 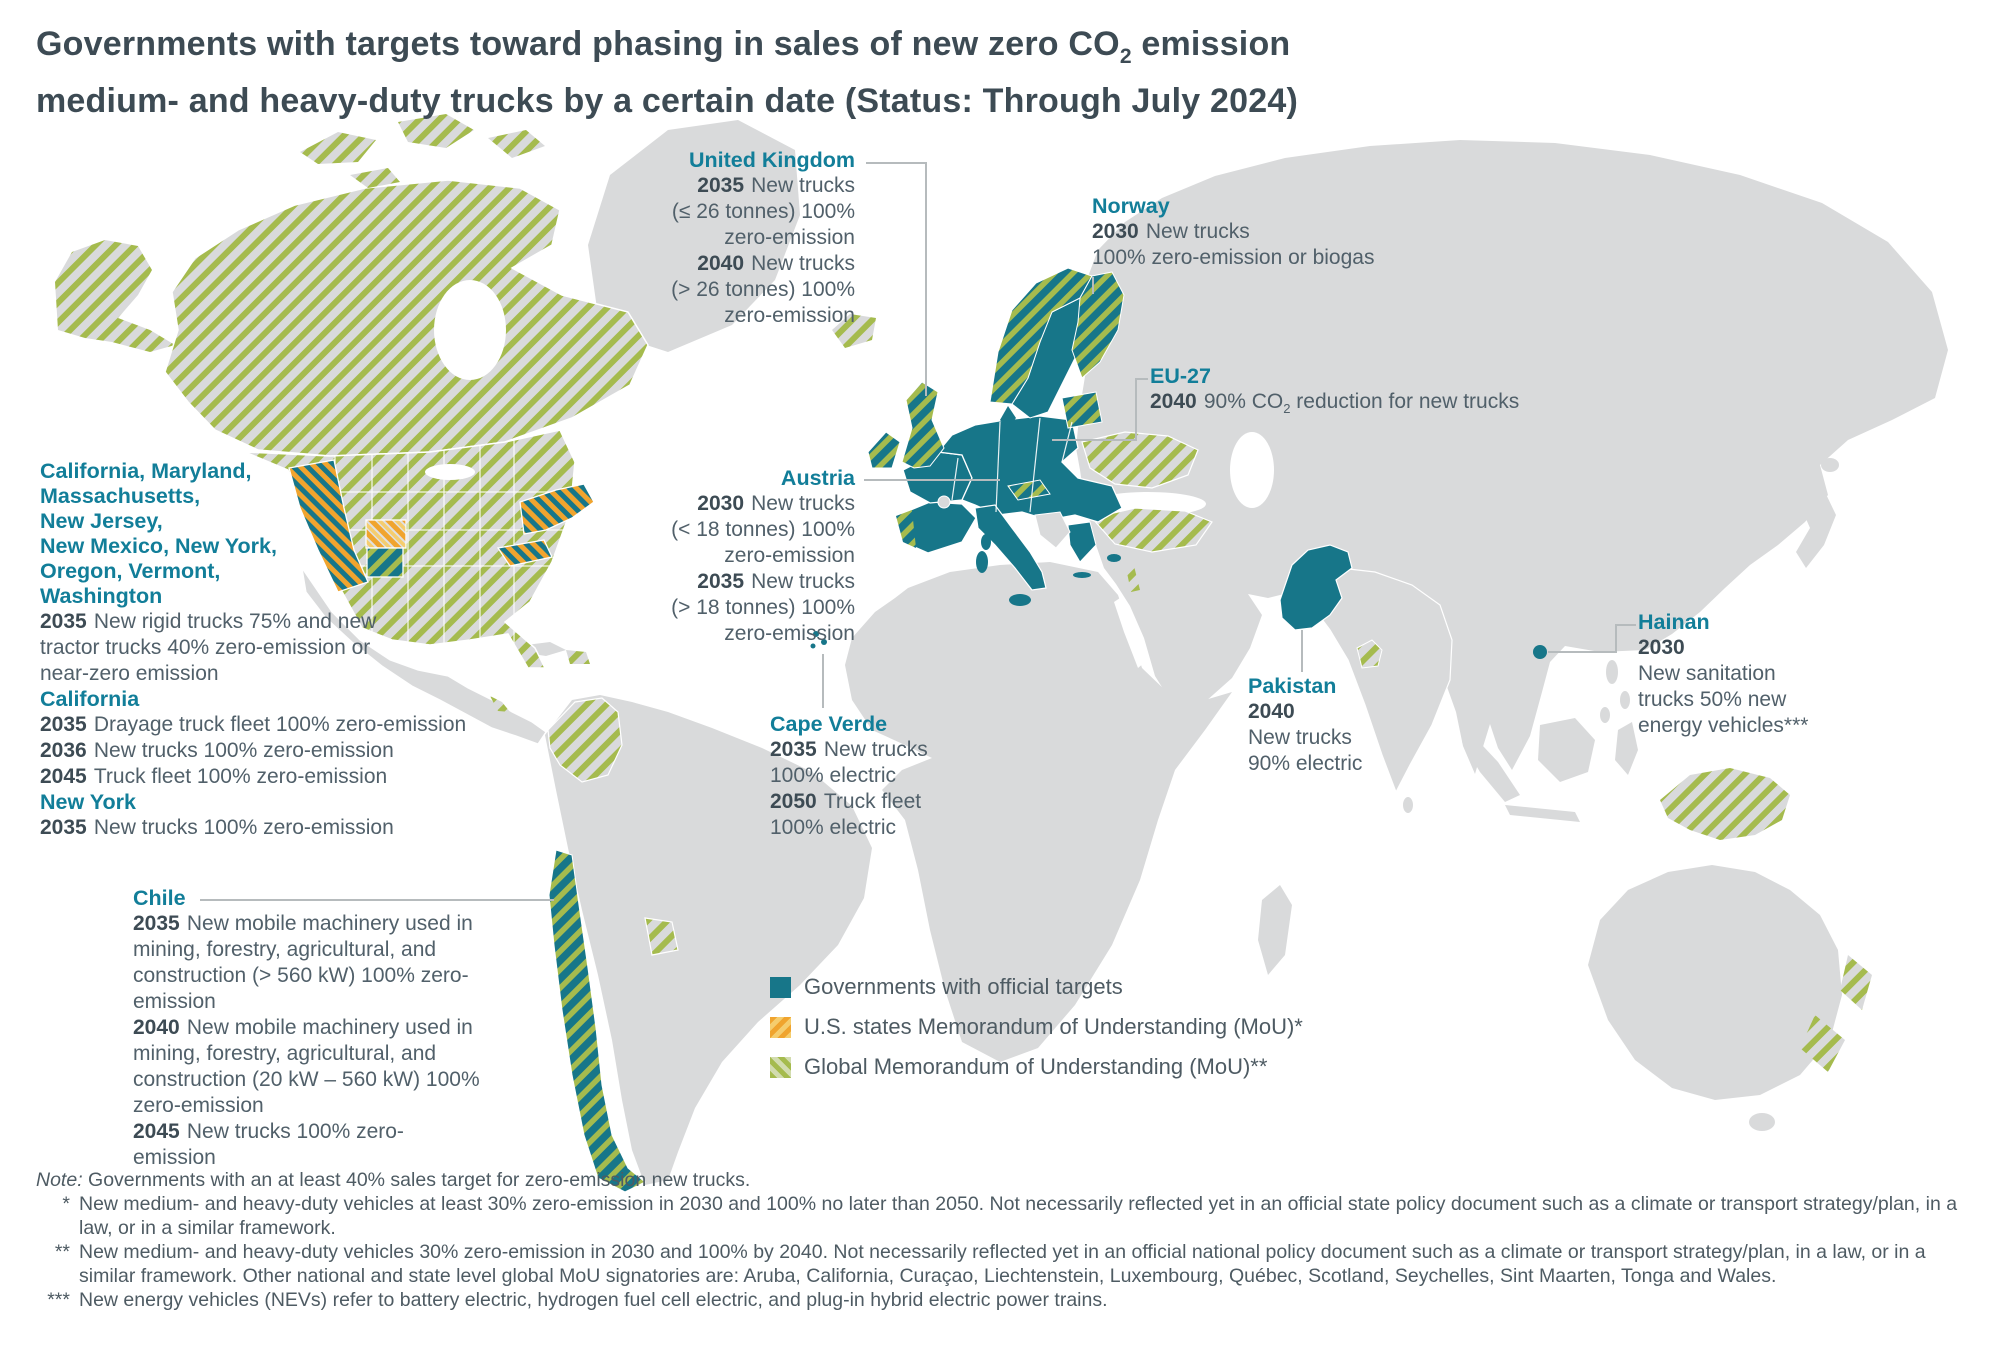 What do you see at coordinates (877, 763) in the screenshot?
I see `target-entry: 2035 New trucks 100% electric` at bounding box center [877, 763].